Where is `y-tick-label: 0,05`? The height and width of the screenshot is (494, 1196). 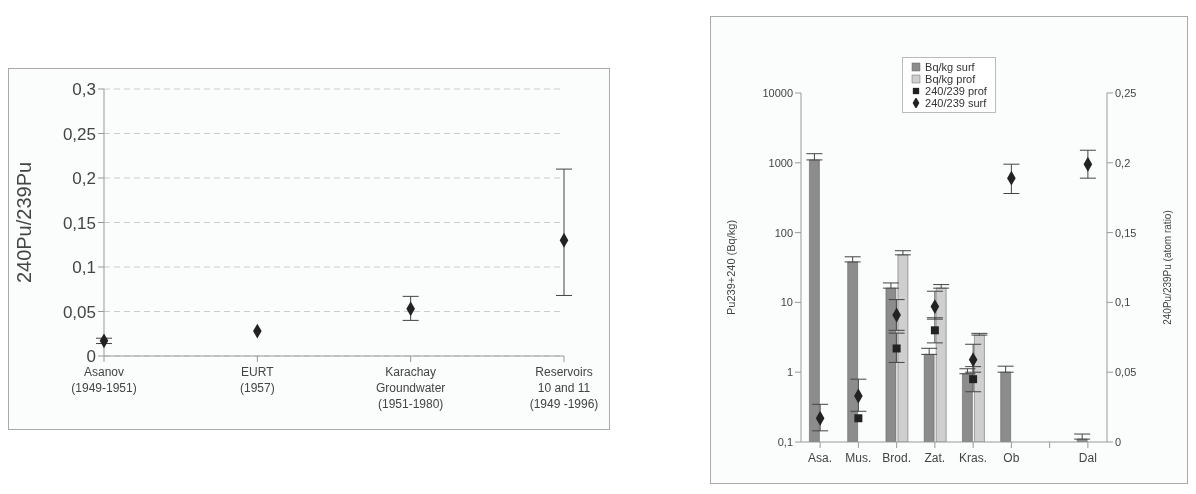 y-tick-label: 0,05 is located at coordinates (79, 312).